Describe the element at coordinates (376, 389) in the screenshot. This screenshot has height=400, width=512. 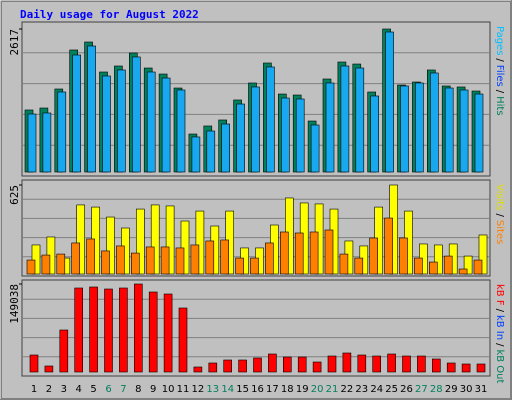
I see `x-tick-label: 24` at that location.